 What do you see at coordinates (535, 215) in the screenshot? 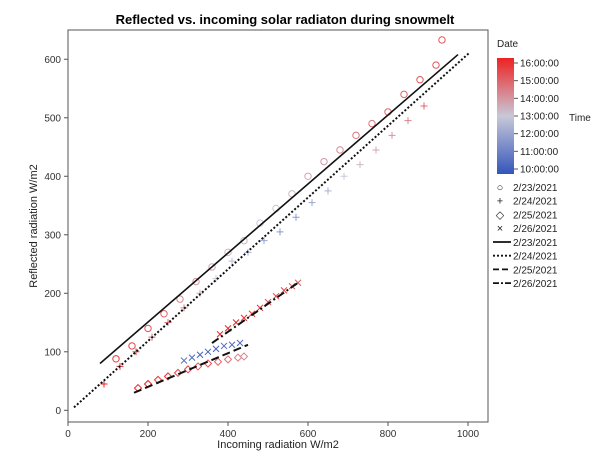
I see `legend-marker-label: 2/25/2021` at bounding box center [535, 215].